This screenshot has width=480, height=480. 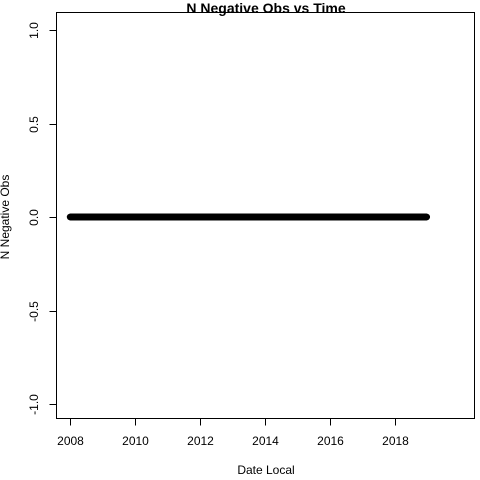 I want to click on points-layer, so click(x=248, y=217).